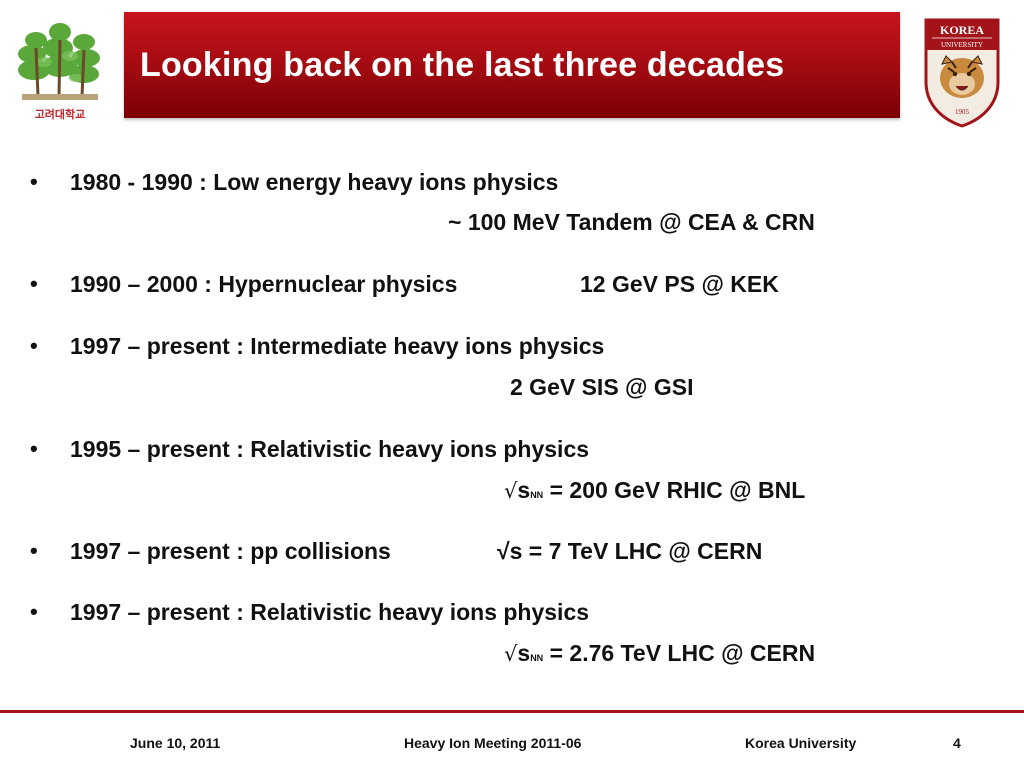 The image size is (1024, 768). Describe the element at coordinates (60, 73) in the screenshot. I see `pine-trees-logo: 고려대학교` at that location.